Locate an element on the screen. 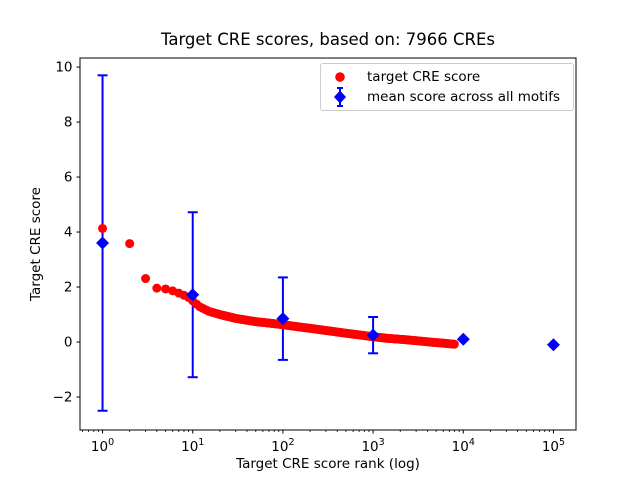 This screenshot has height=480, width=640. legend-item-target-cre-score: target CRE score is located at coordinates (451, 77).